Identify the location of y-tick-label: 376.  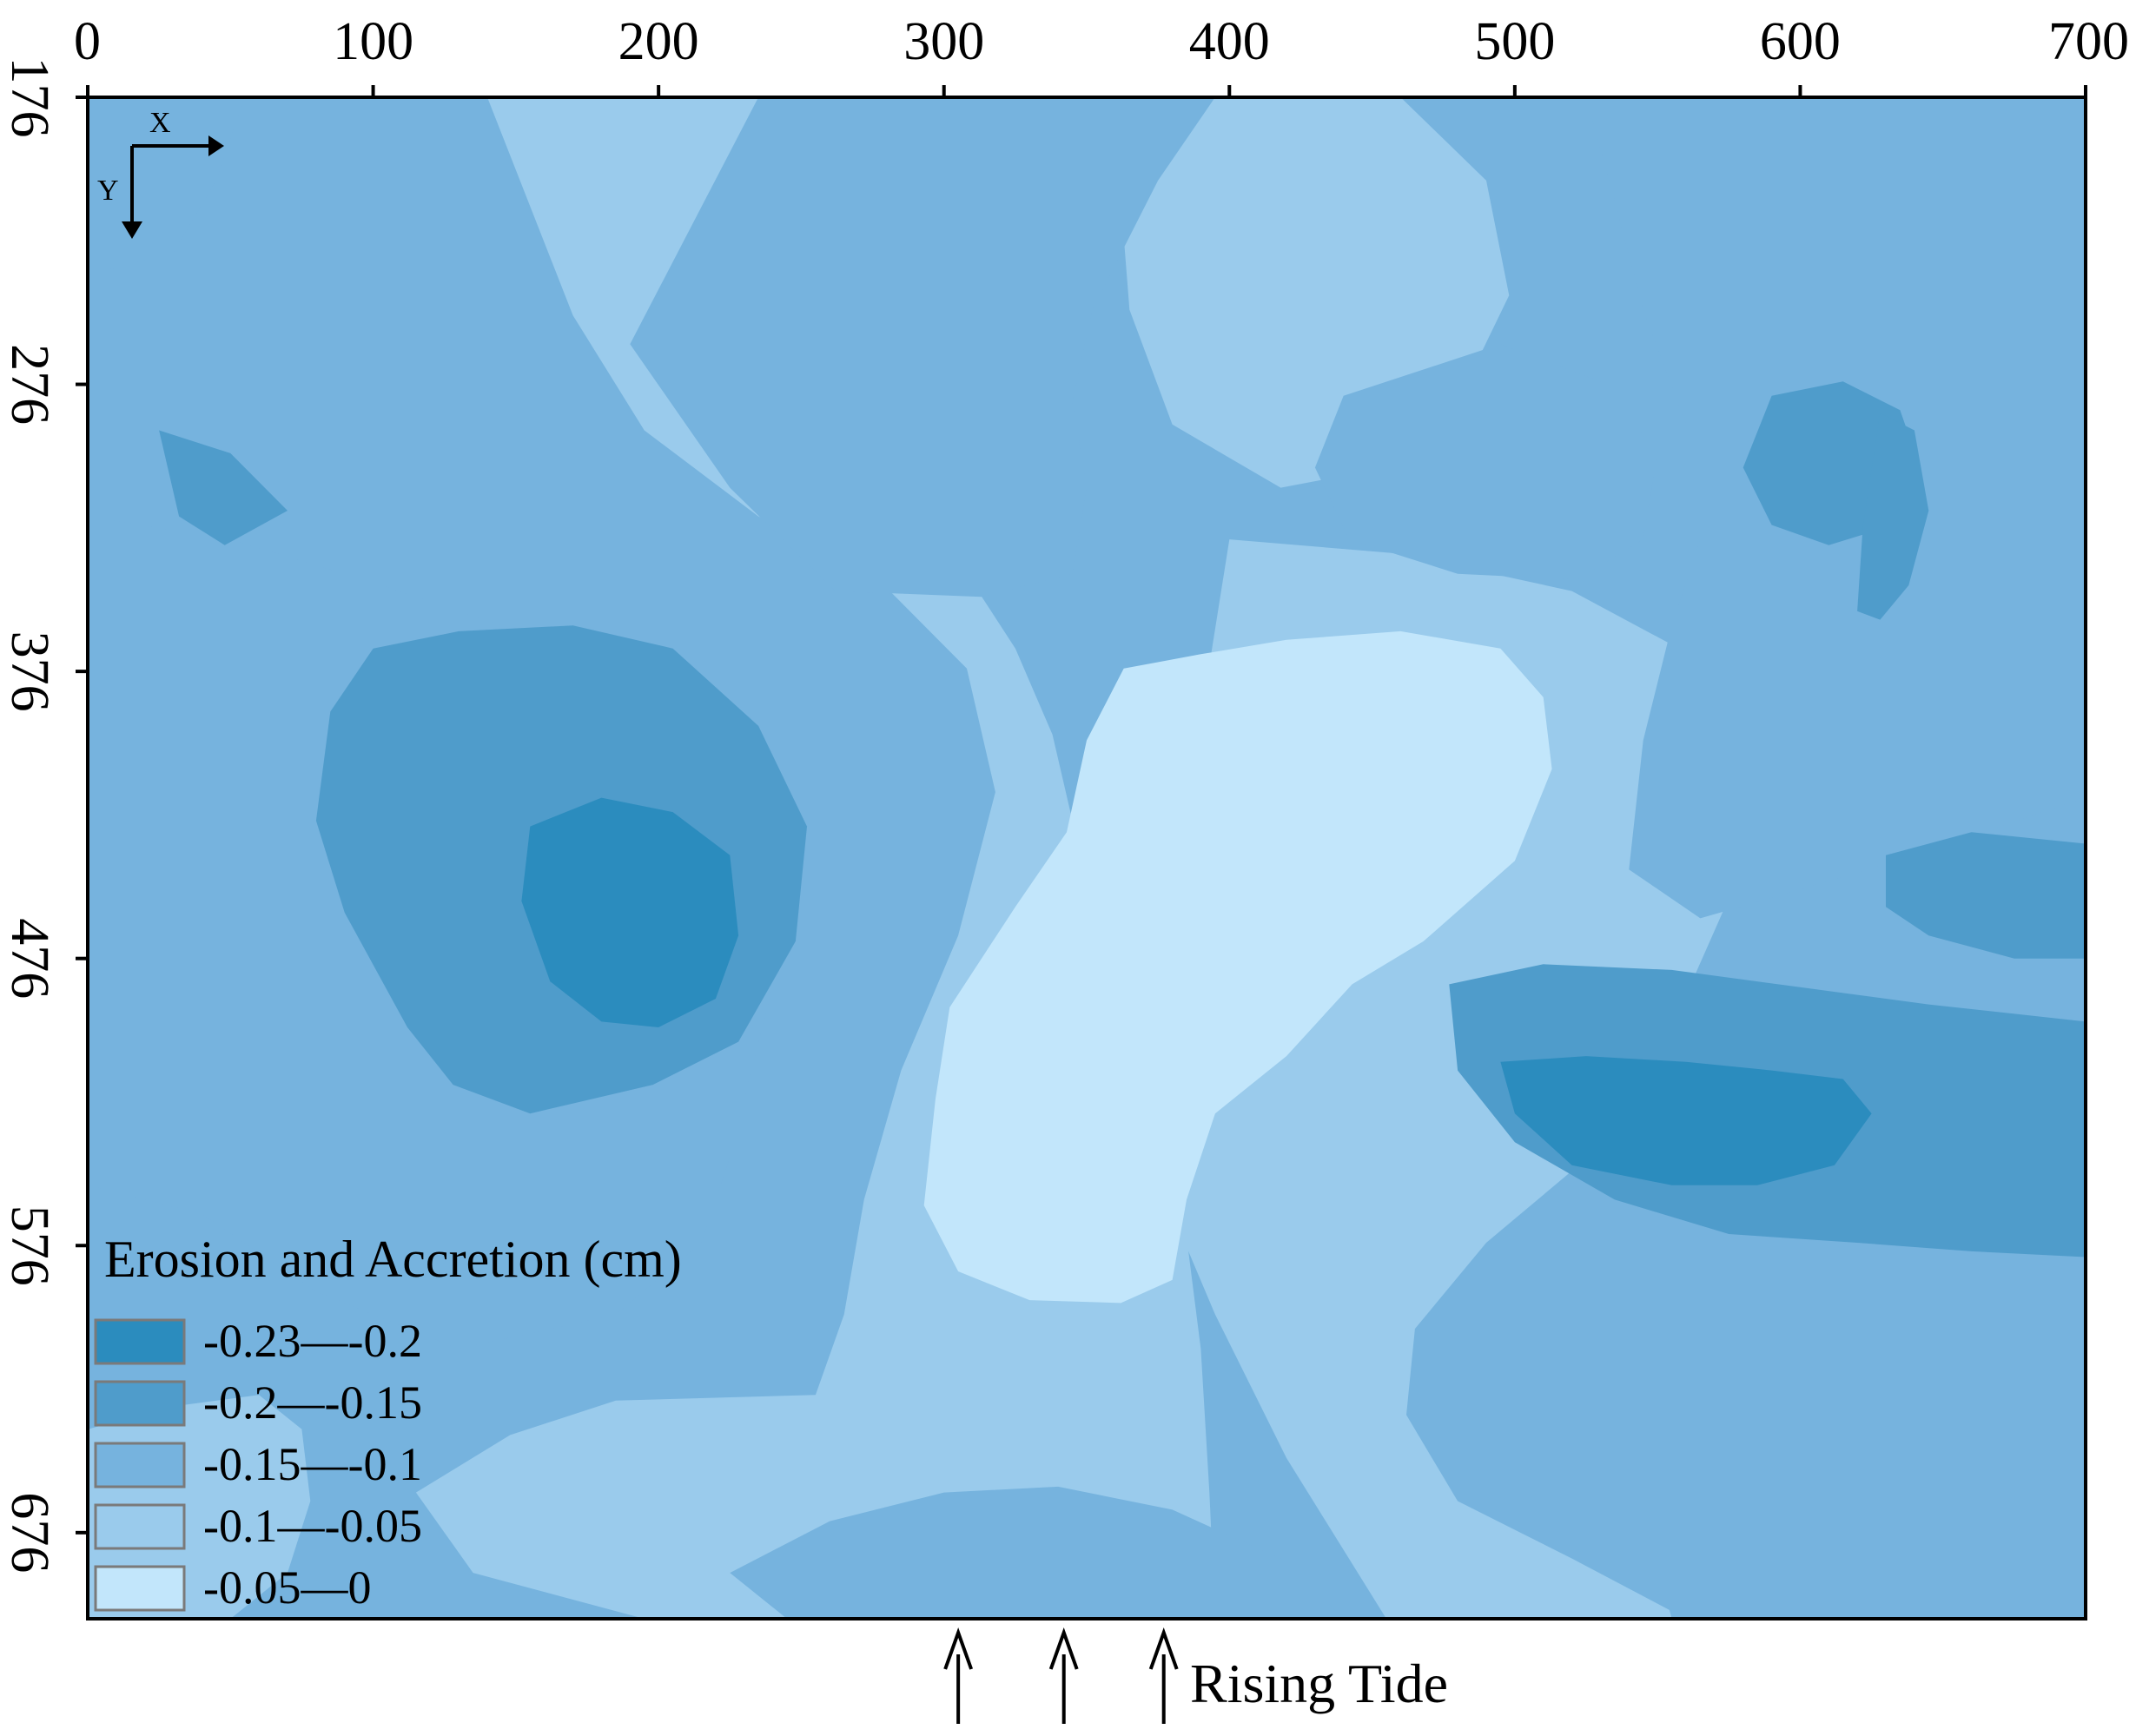
(29, 671).